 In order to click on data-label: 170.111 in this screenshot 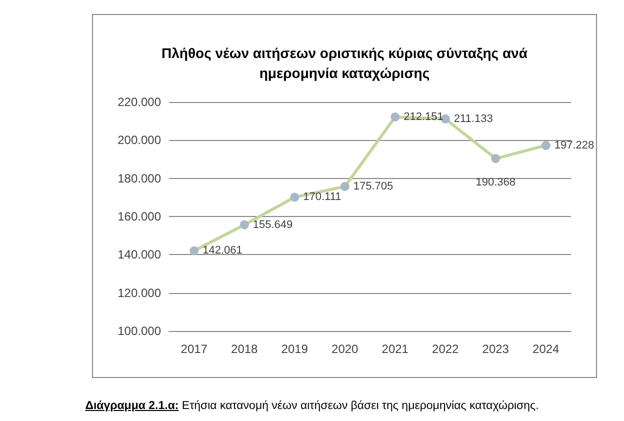, I will do `click(322, 197)`.